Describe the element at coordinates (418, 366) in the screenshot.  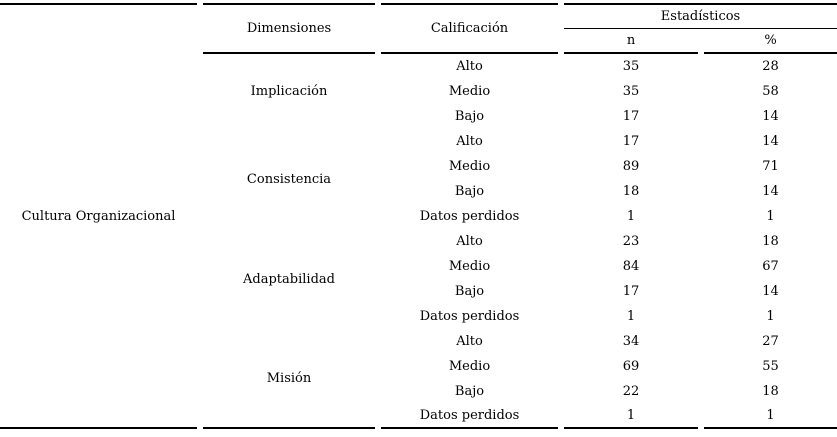
I see `table-row: Medio 69 55` at that location.